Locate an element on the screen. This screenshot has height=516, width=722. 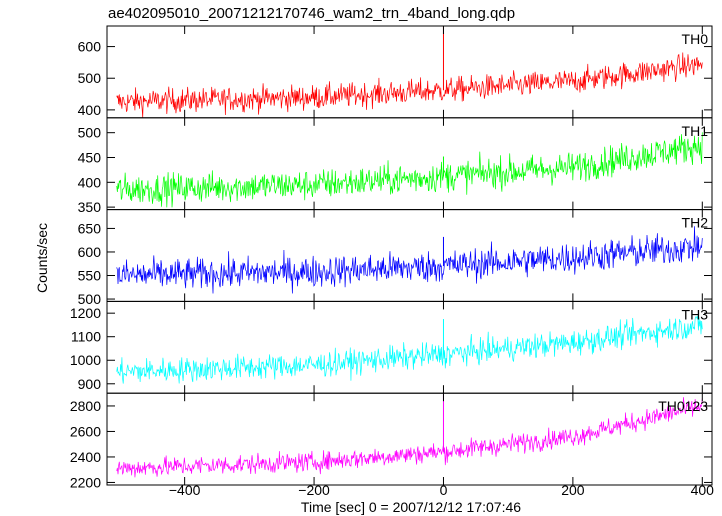
x-axis: −400 −200 0 200 400 is located at coordinates (441, 490).